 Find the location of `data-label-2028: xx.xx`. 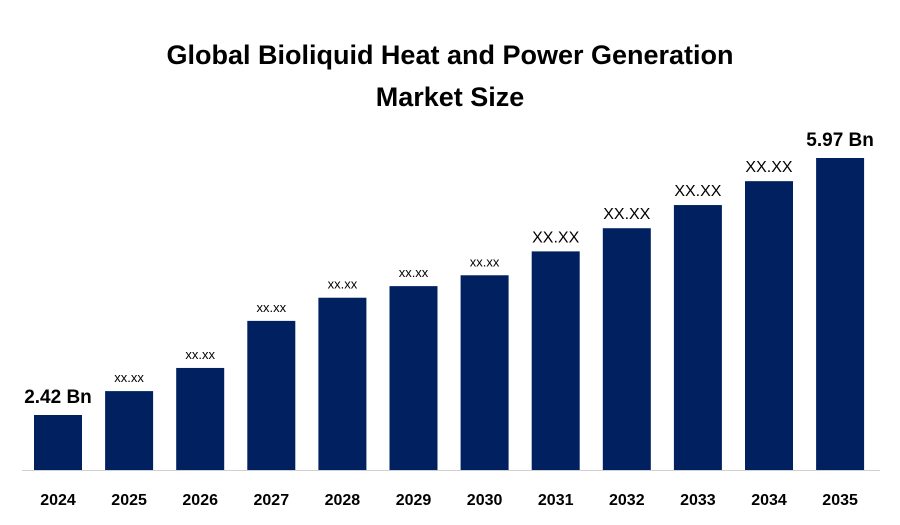

data-label-2028: xx.xx is located at coordinates (343, 284).